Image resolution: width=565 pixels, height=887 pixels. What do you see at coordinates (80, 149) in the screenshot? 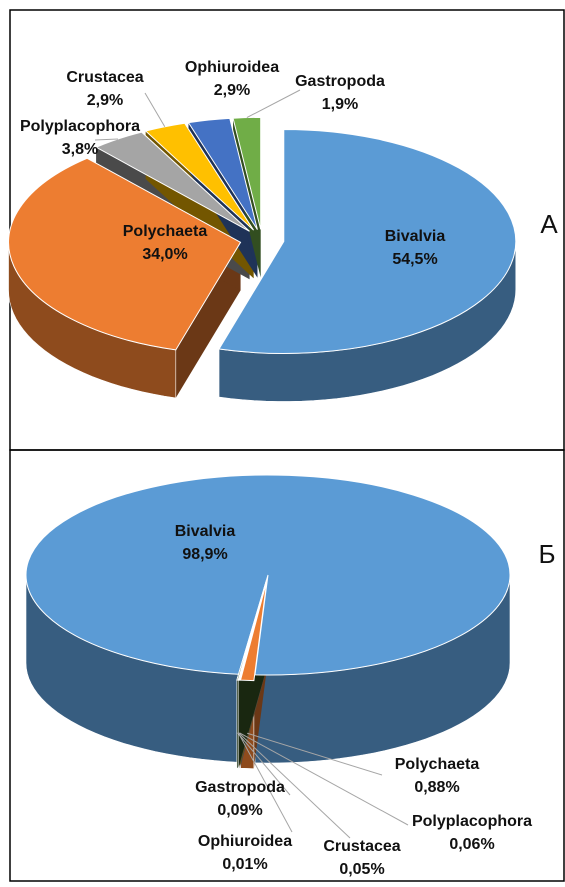
I see `value-label: 3,8%` at bounding box center [80, 149].